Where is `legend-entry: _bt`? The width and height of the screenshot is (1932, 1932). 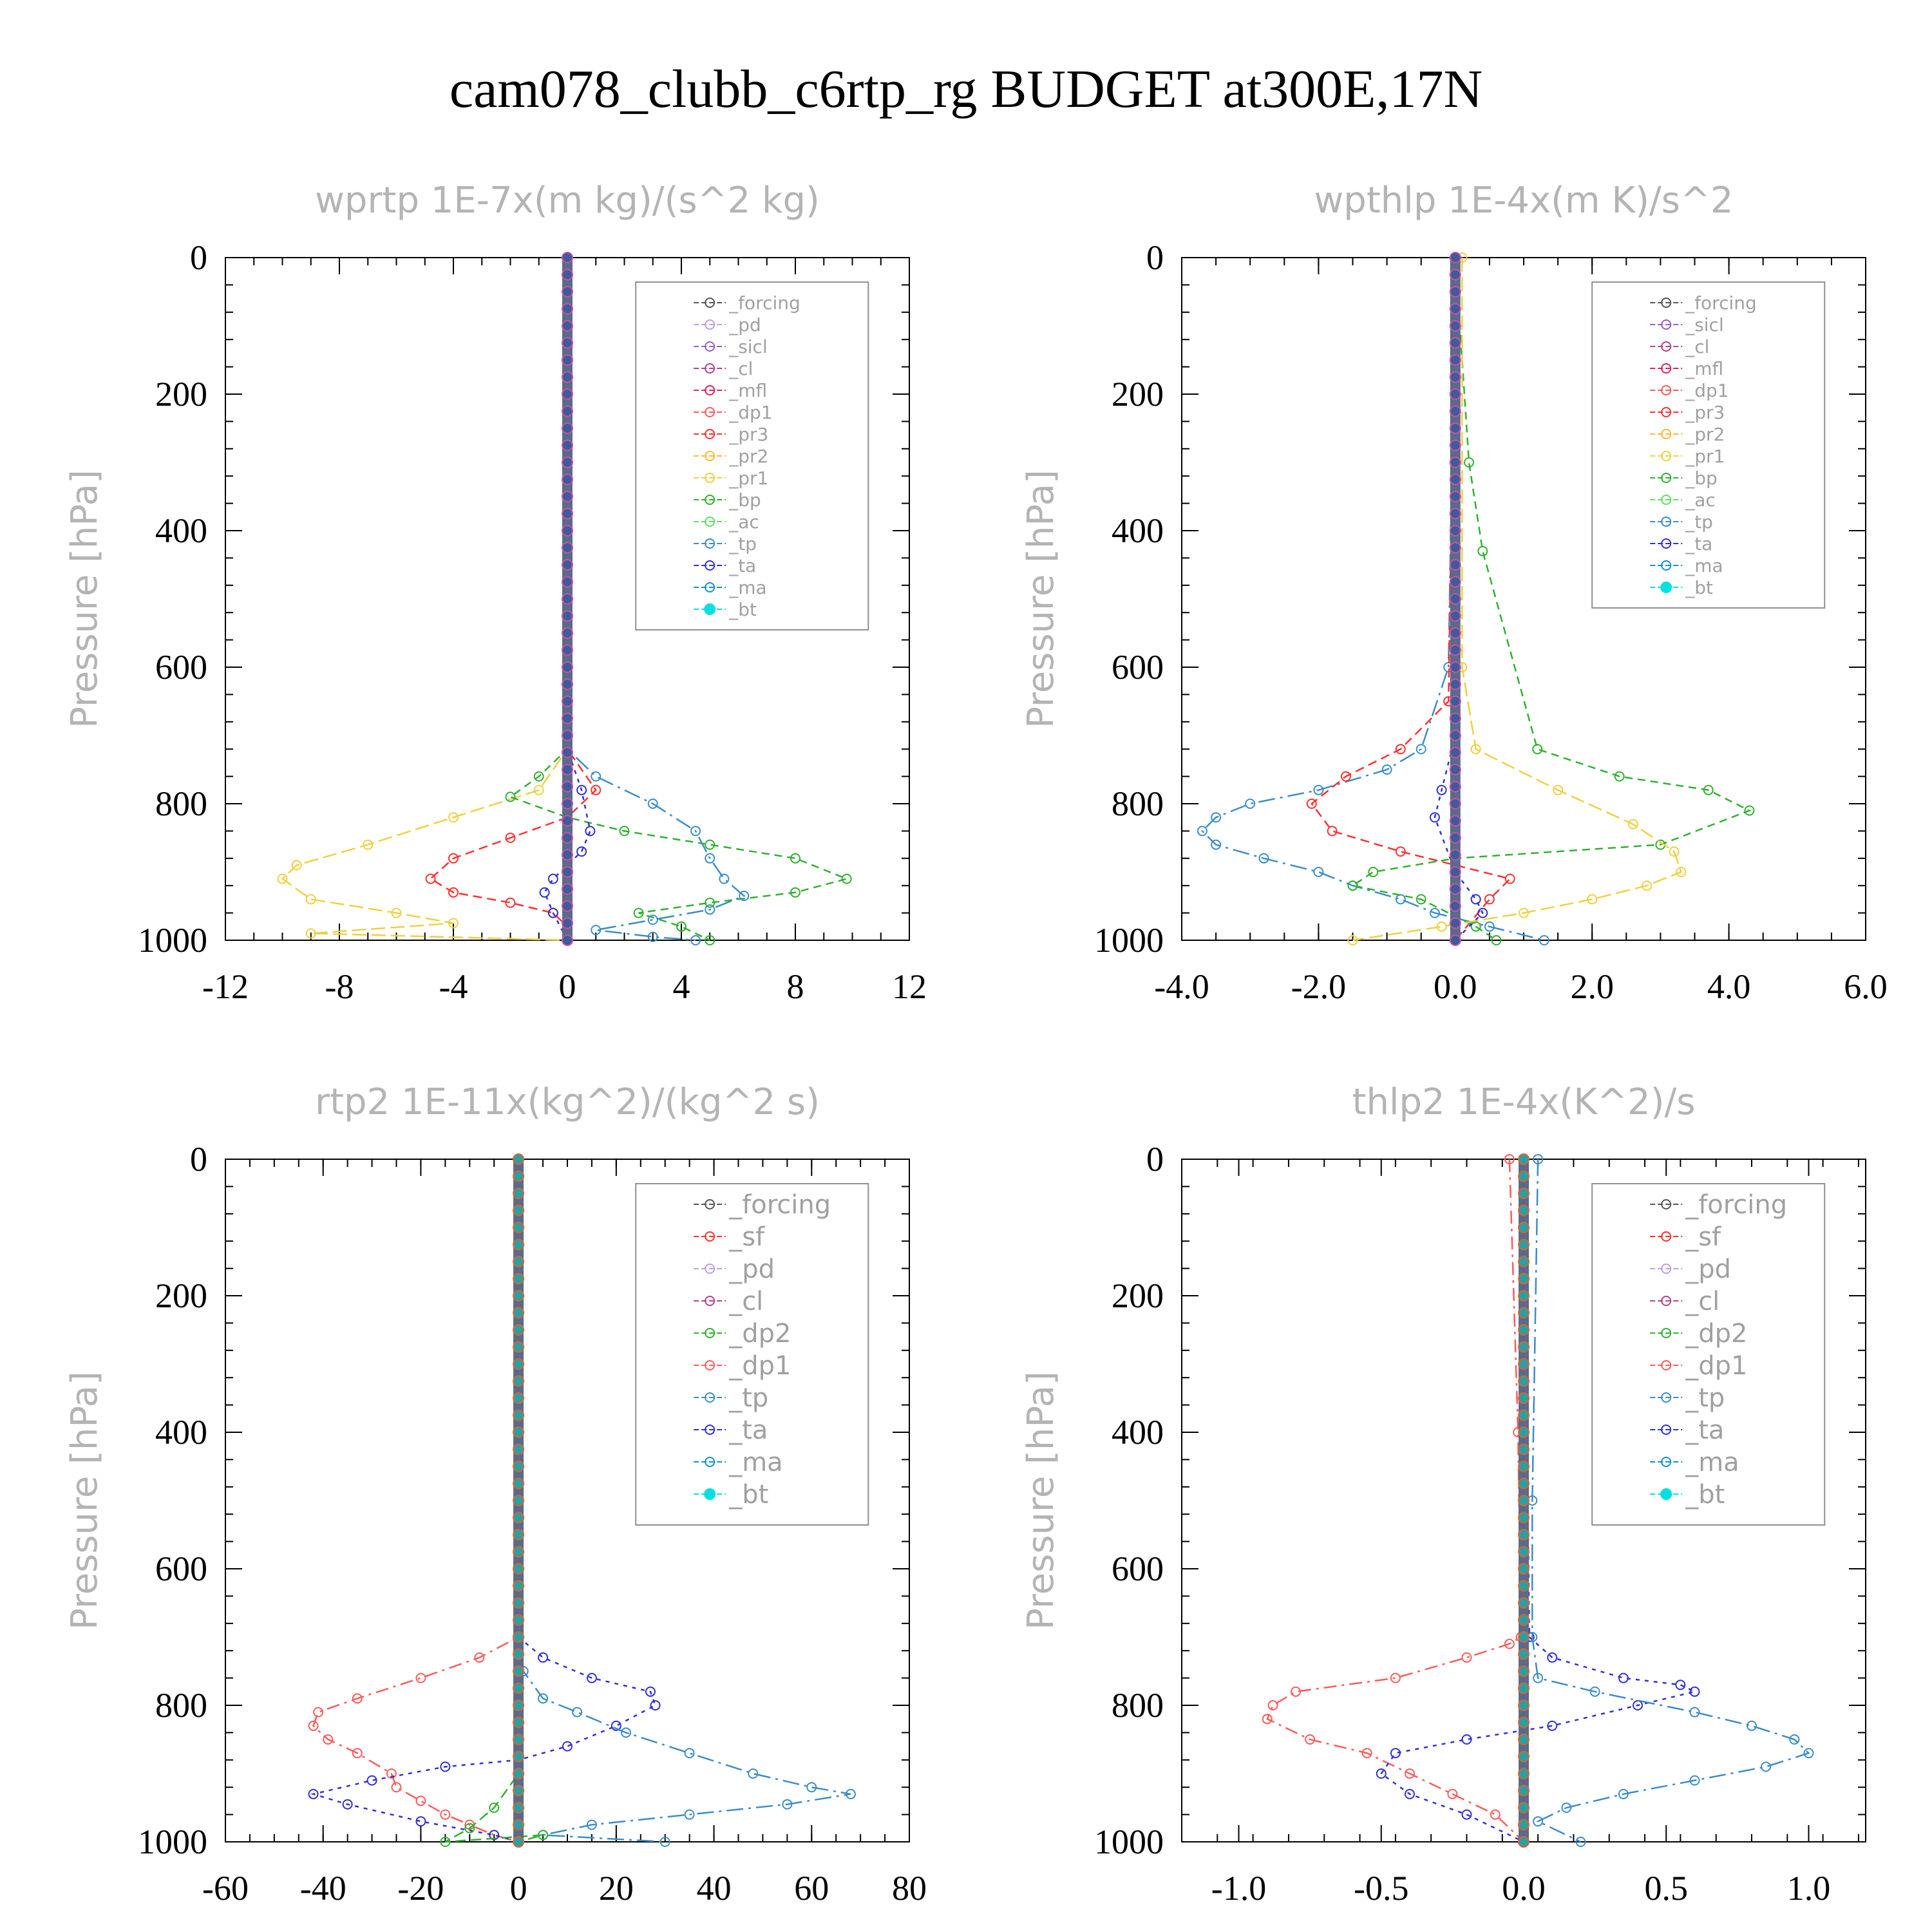
legend-entry: _bt is located at coordinates (748, 1495).